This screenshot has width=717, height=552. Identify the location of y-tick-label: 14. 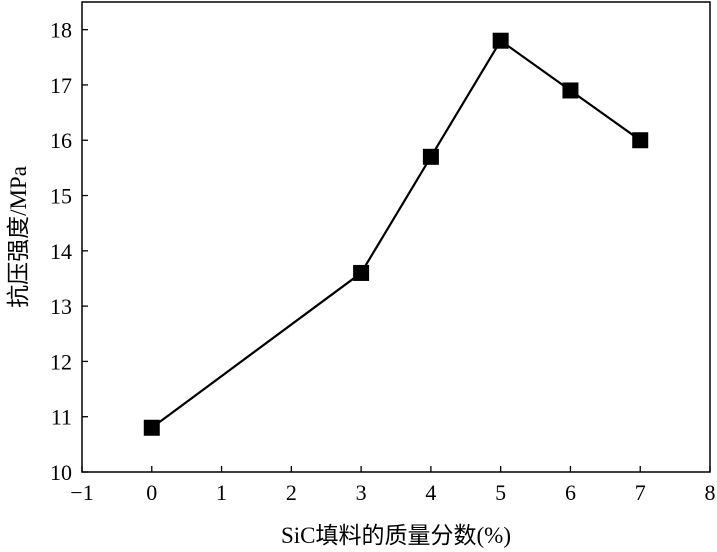
(61, 251).